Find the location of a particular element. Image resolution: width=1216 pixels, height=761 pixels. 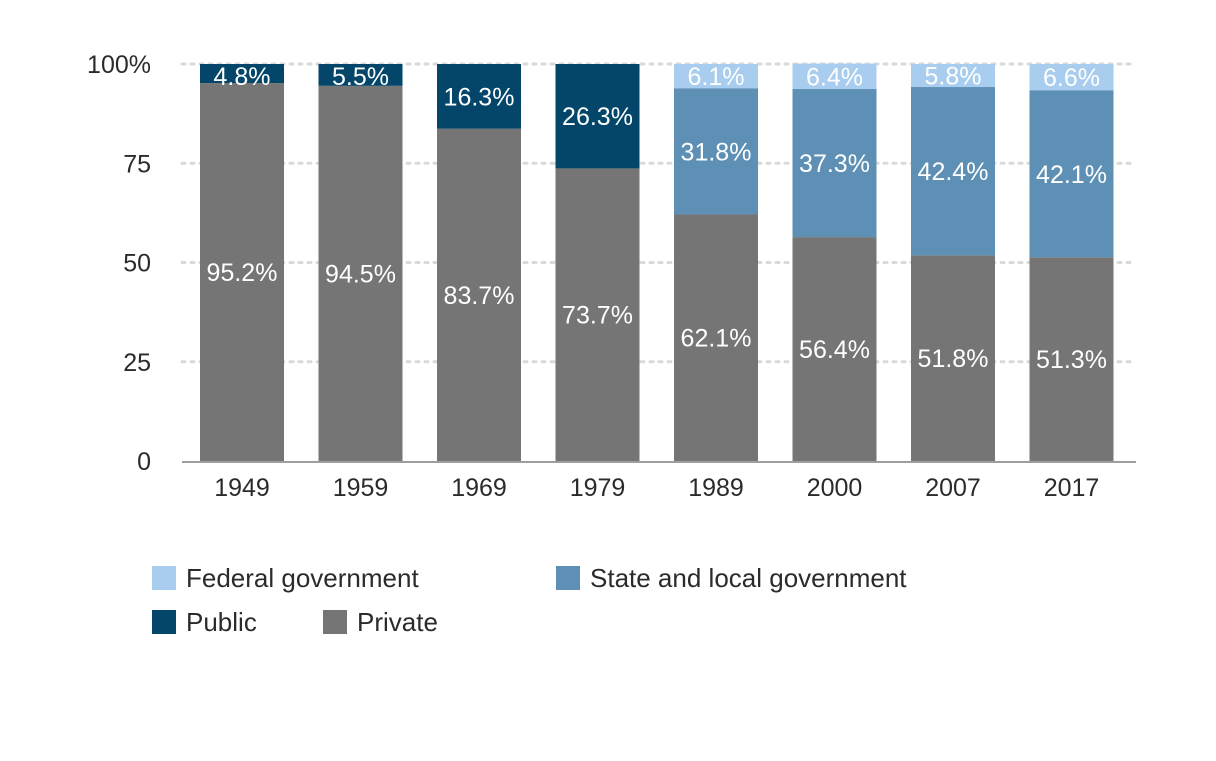

bar-private-1989 is located at coordinates (716, 337).